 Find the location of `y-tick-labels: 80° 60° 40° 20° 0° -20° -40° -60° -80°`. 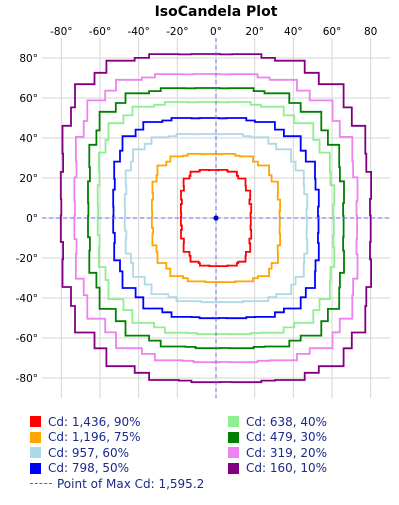

y-tick-labels: 80° 60° 40° 20° 0° -20° -40° -60° -80° is located at coordinates (27, 219).